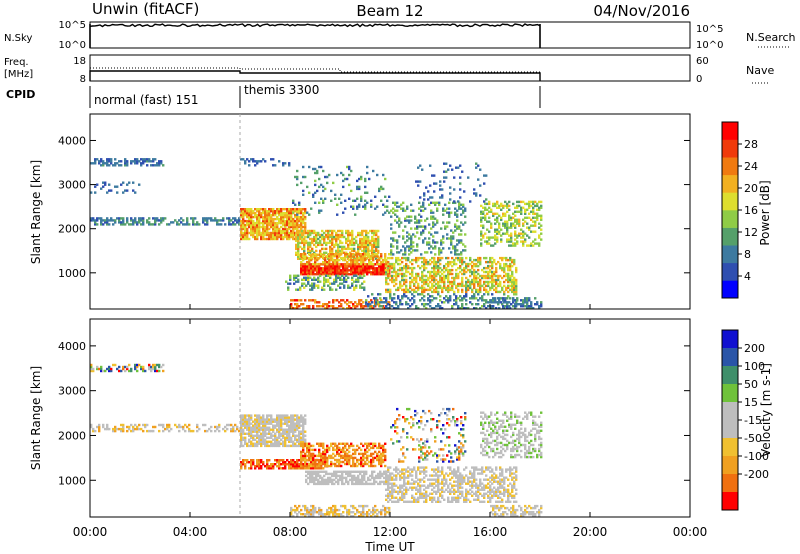 This screenshot has height=554, width=800. I want to click on nave-label: Nave, so click(760, 70).